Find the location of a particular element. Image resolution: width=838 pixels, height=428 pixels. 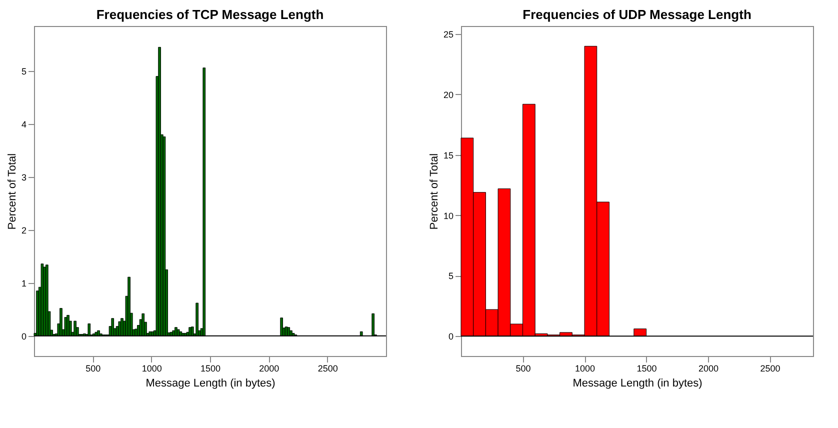

y-tick-label: 3 is located at coordinates (23, 177).